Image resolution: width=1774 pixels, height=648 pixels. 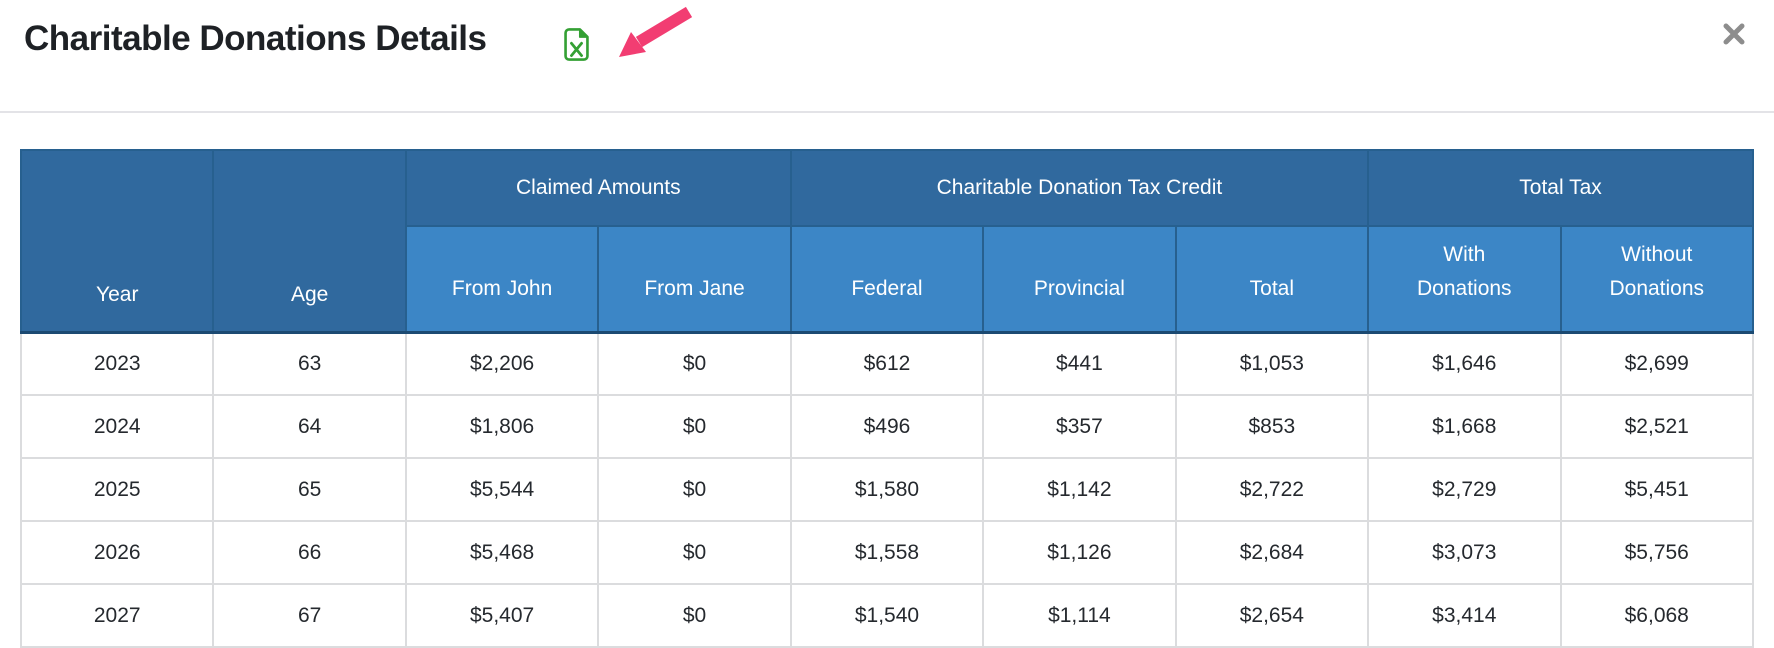 What do you see at coordinates (694, 279) in the screenshot?
I see `column-header-from-jane: From Jane` at bounding box center [694, 279].